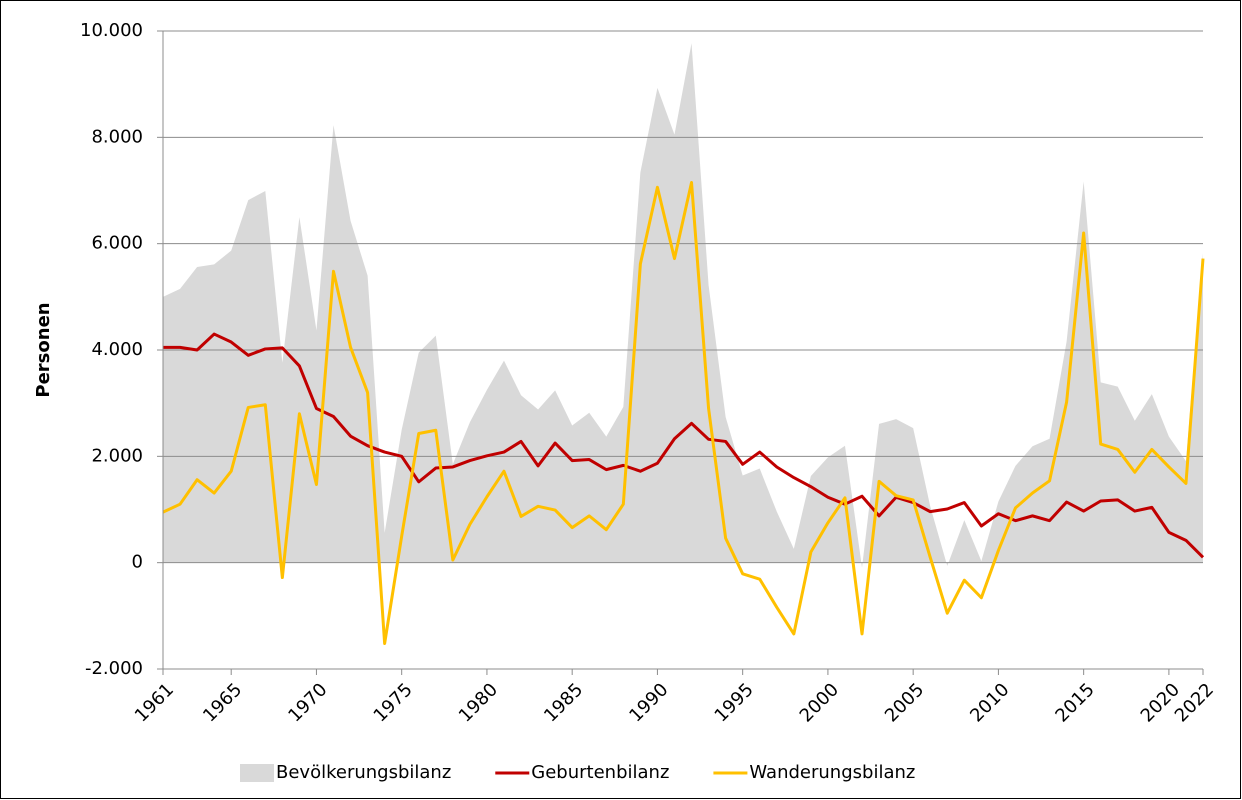 The width and height of the screenshot is (1242, 800). What do you see at coordinates (363, 772) in the screenshot?
I see `legend-label: Bevölkerungsbilanz` at bounding box center [363, 772].